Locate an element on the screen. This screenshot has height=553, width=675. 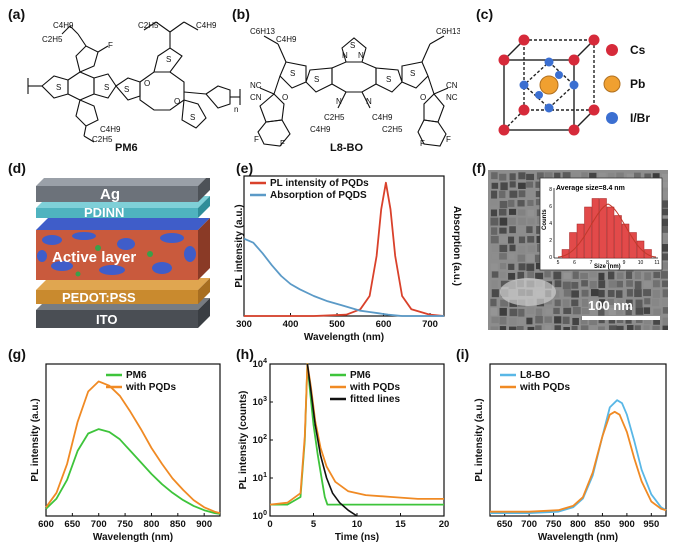
legend-cs: Cs is located at coordinates (638, 50).